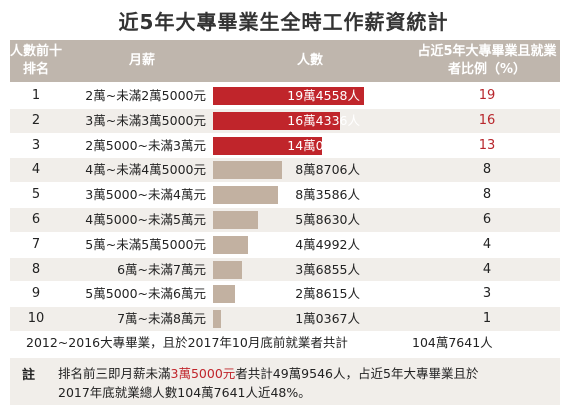  What do you see at coordinates (145, 244) in the screenshot?
I see `category-label: 5萬~未滿5萬5000元` at bounding box center [145, 244].